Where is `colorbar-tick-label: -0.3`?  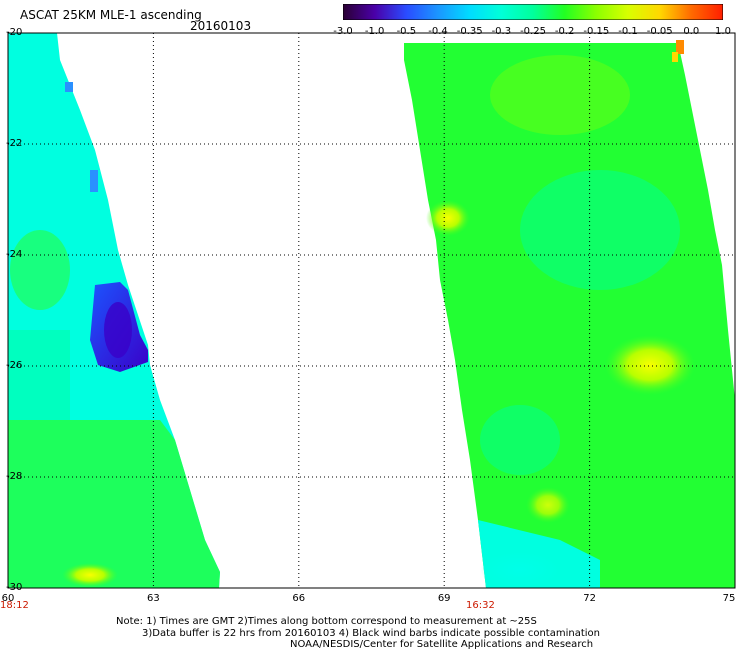
colorbar-tick-label: -0.3 is located at coordinates (501, 31).